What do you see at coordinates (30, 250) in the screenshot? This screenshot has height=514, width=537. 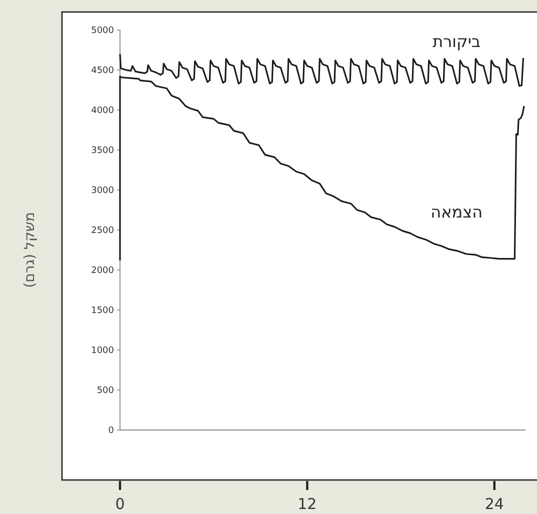 I see `ylabel: משקל (גרם)` at bounding box center [30, 250].